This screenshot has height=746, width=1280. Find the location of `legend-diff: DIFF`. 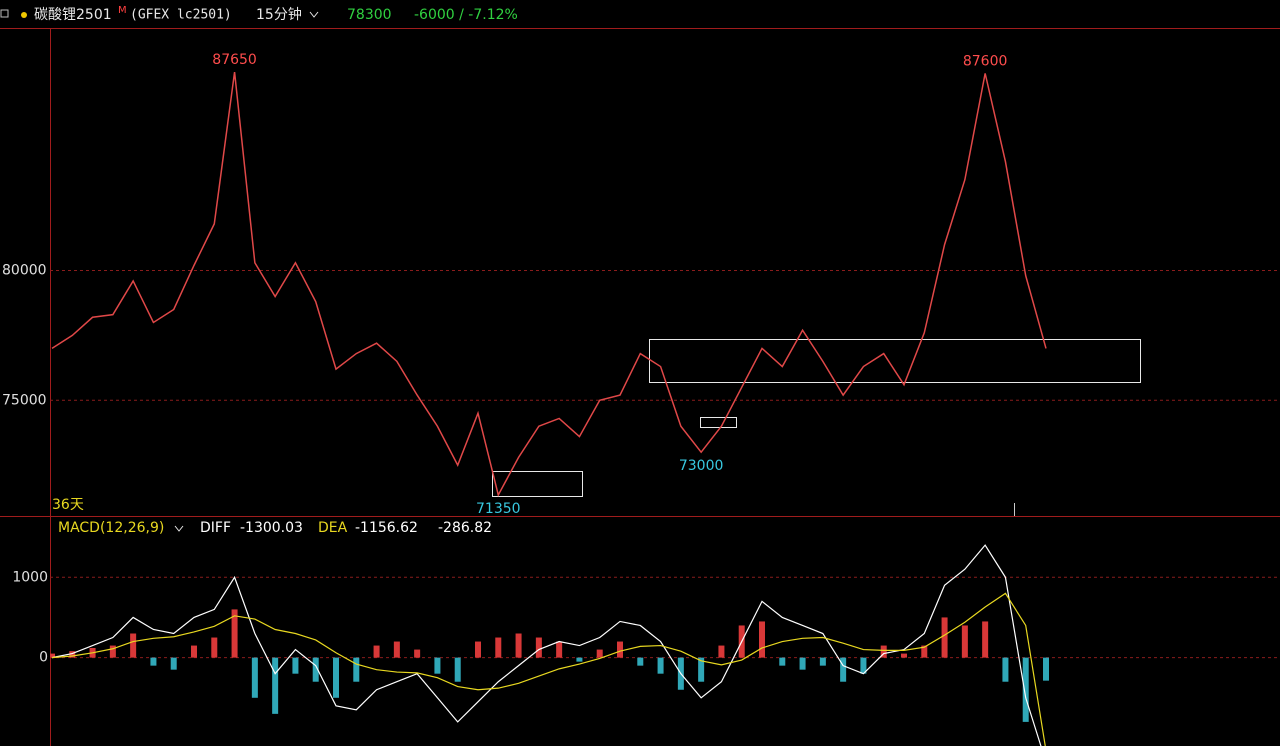

legend-diff: DIFF is located at coordinates (215, 528).